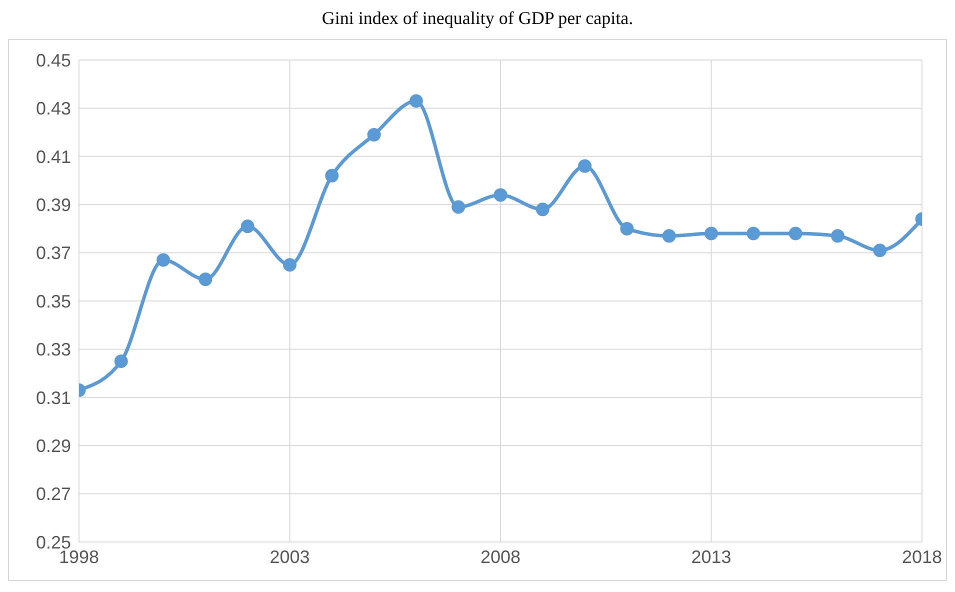 The image size is (955, 592). What do you see at coordinates (53, 253) in the screenshot?
I see `y-tick-label: 0.37` at bounding box center [53, 253].